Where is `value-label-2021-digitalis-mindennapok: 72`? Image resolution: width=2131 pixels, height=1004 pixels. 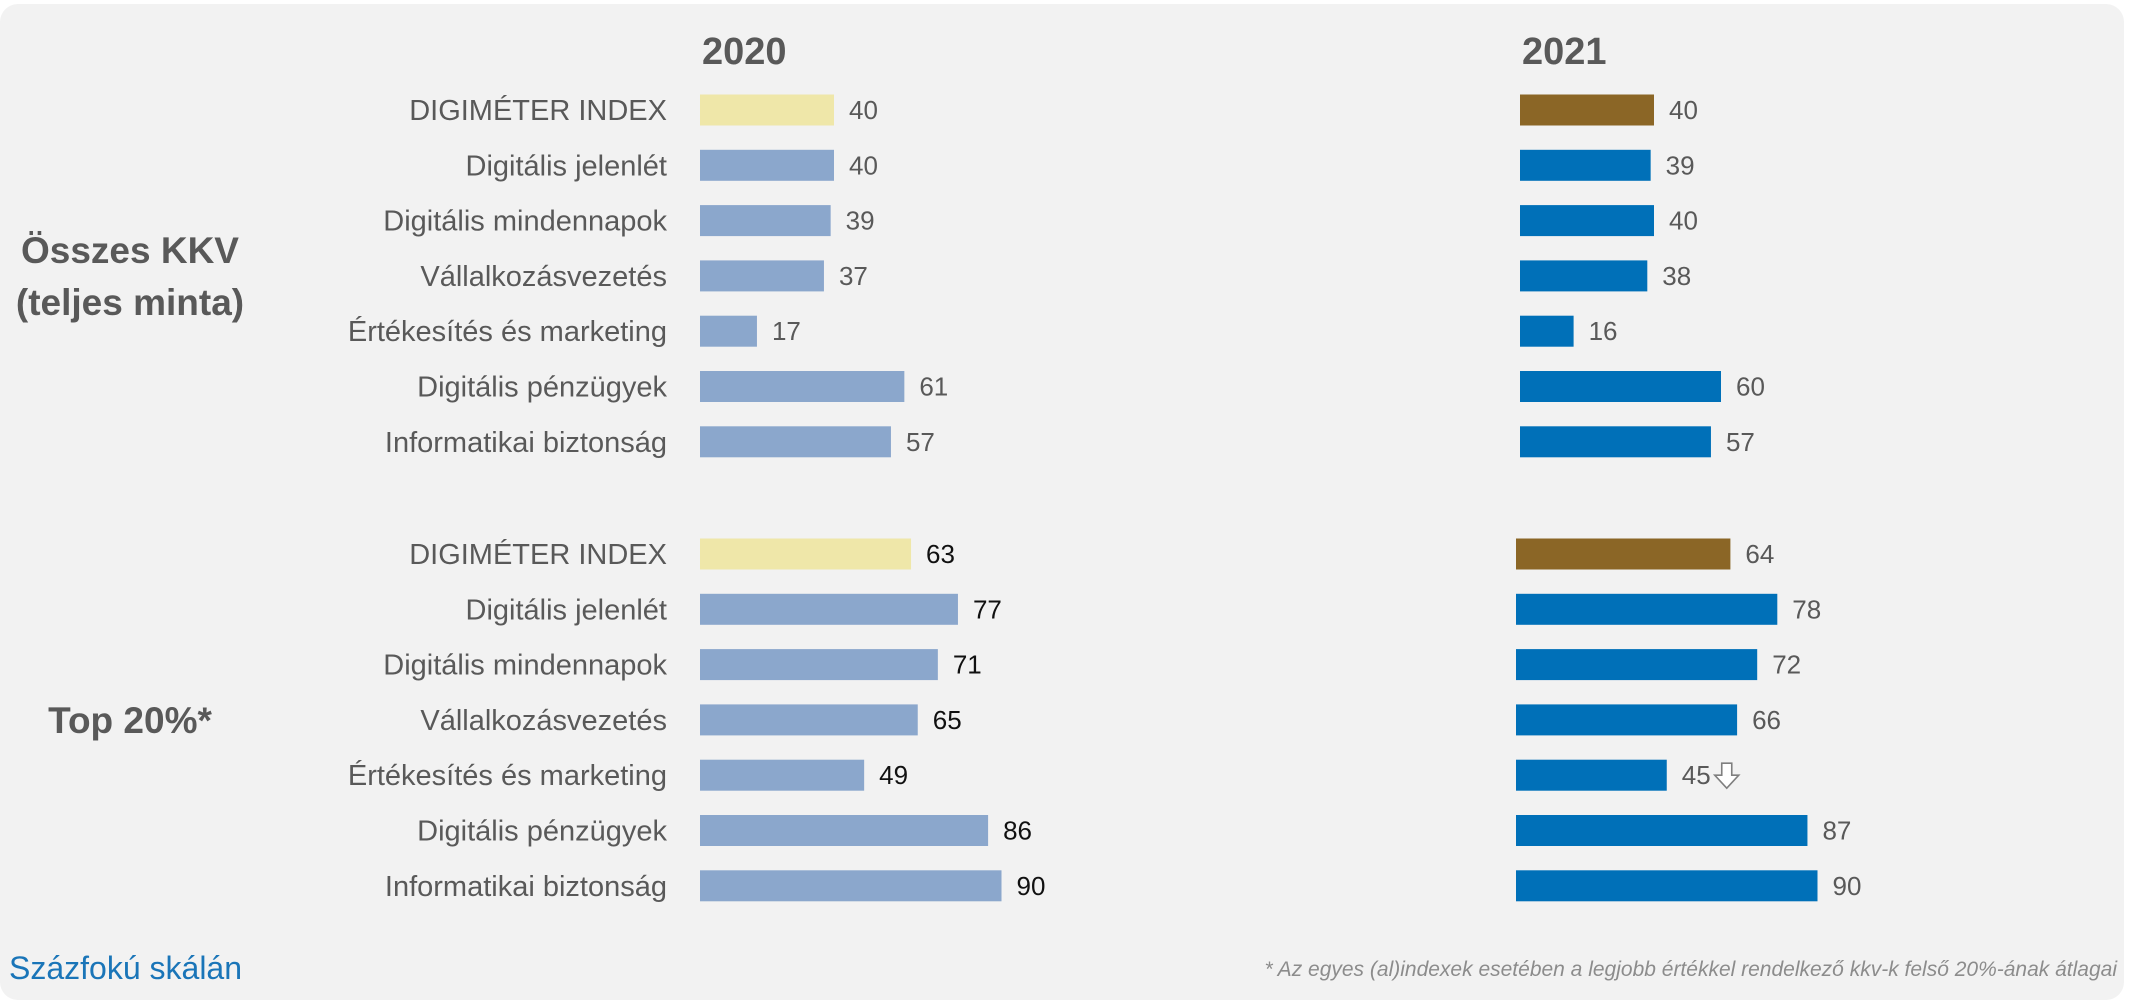
value-label-2021-digitalis-mindennapok: 72 is located at coordinates (1786, 665).